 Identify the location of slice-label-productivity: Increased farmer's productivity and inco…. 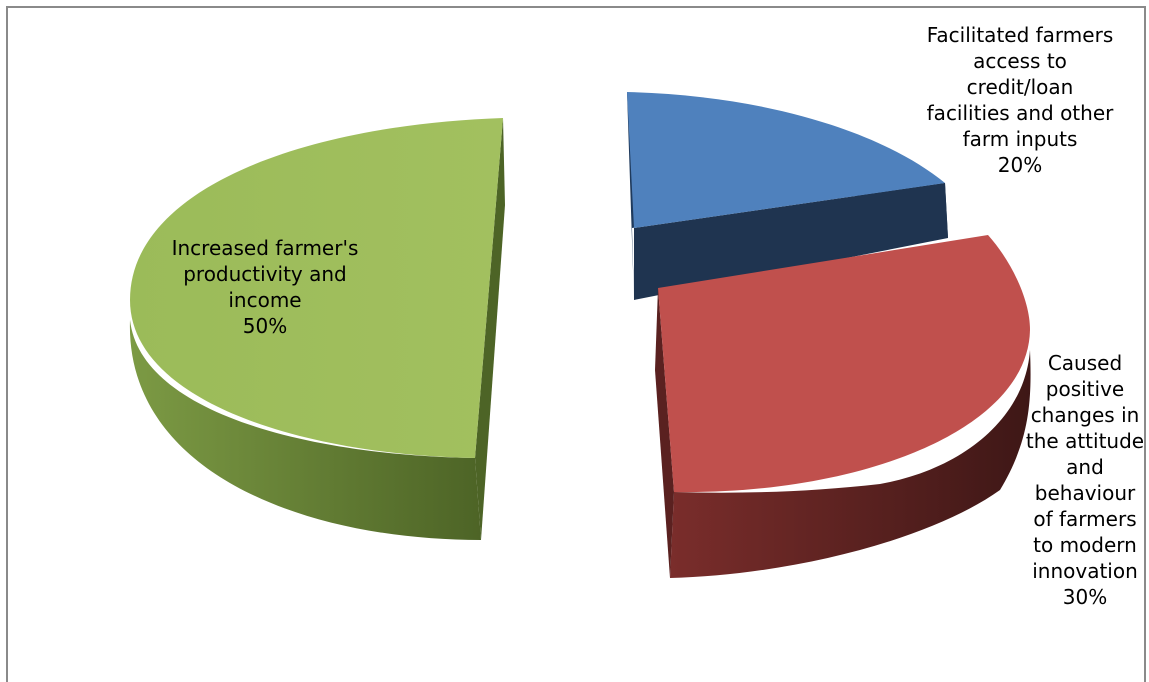
(265, 287).